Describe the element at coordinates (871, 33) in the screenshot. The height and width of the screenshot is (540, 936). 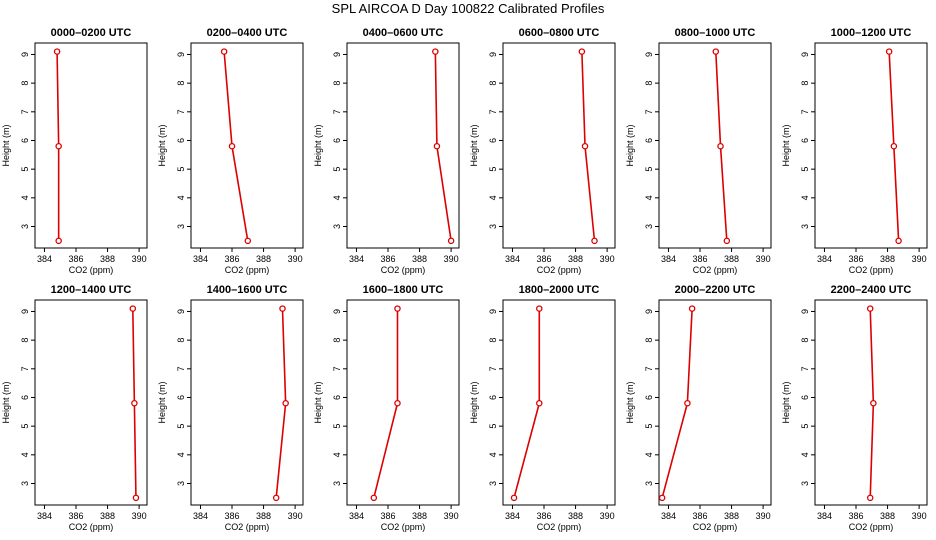
I see `panel-title: 1000–1200 UTC` at that location.